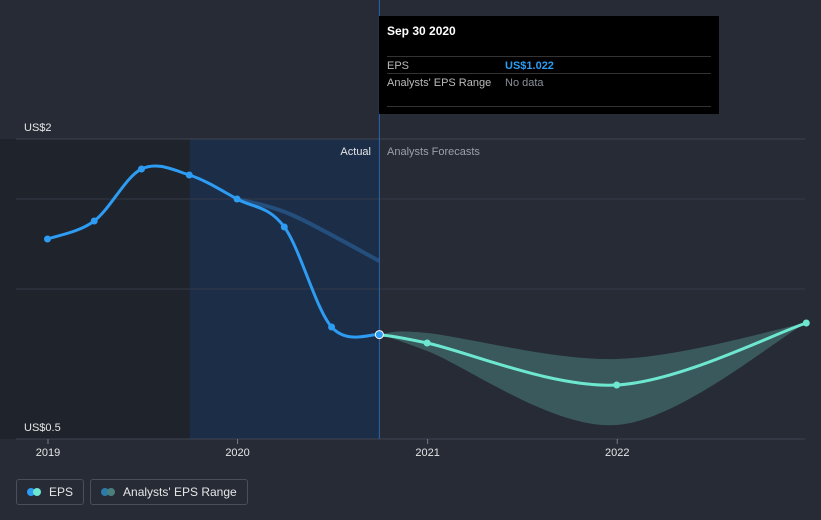 The image size is (821, 520). What do you see at coordinates (529, 66) in the screenshot?
I see `tooltip-eps-value: US$1.022` at bounding box center [529, 66].